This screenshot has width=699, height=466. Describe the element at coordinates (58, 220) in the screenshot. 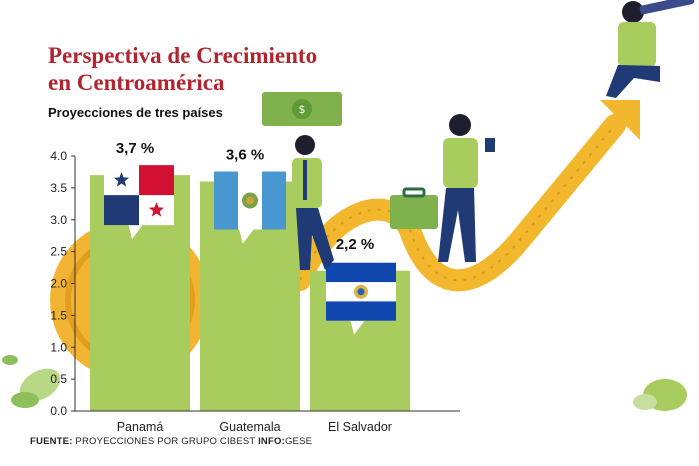

I see `y-tick-label: 3.0` at that location.